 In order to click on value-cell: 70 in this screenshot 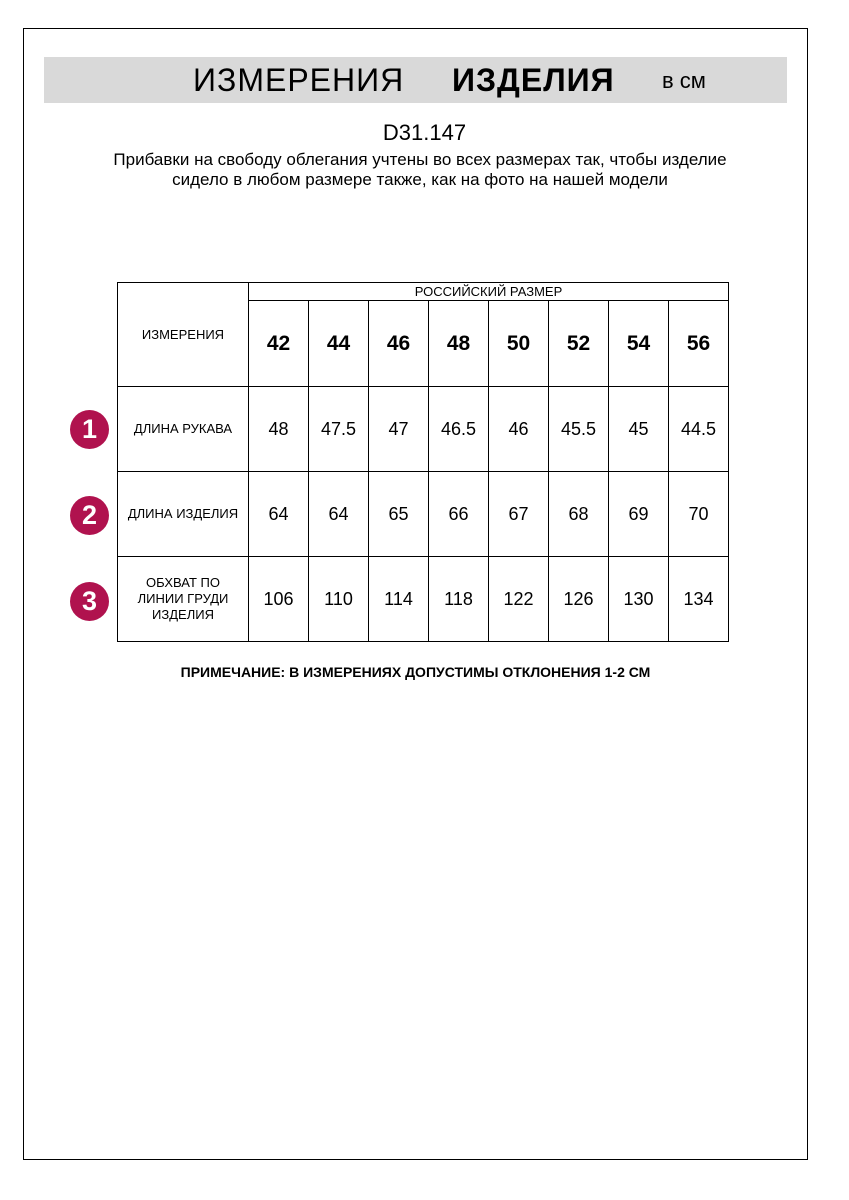, I will do `click(698, 514)`.